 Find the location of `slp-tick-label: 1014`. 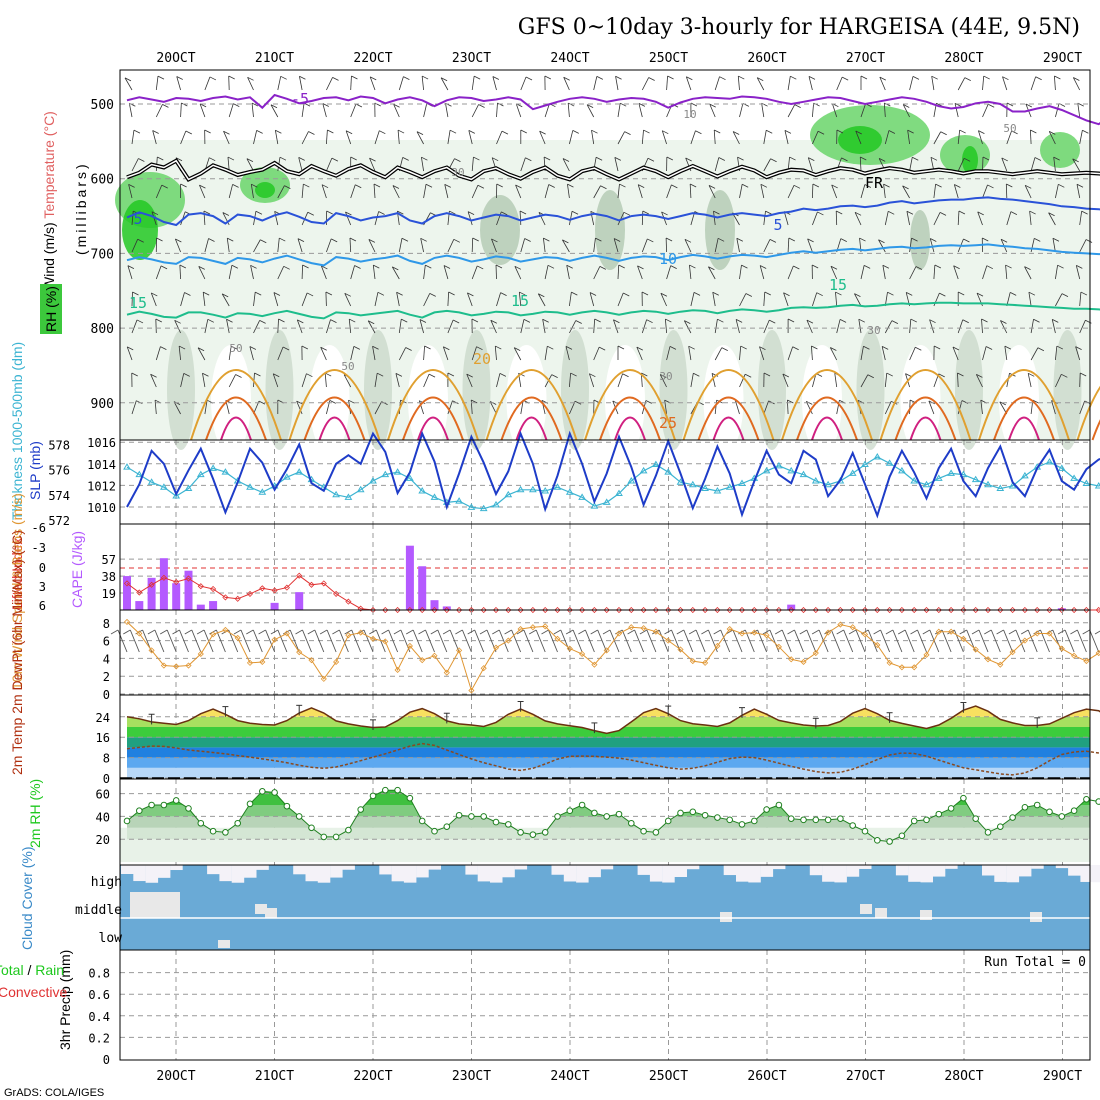

slp-tick-label: 1014 is located at coordinates (101, 465).